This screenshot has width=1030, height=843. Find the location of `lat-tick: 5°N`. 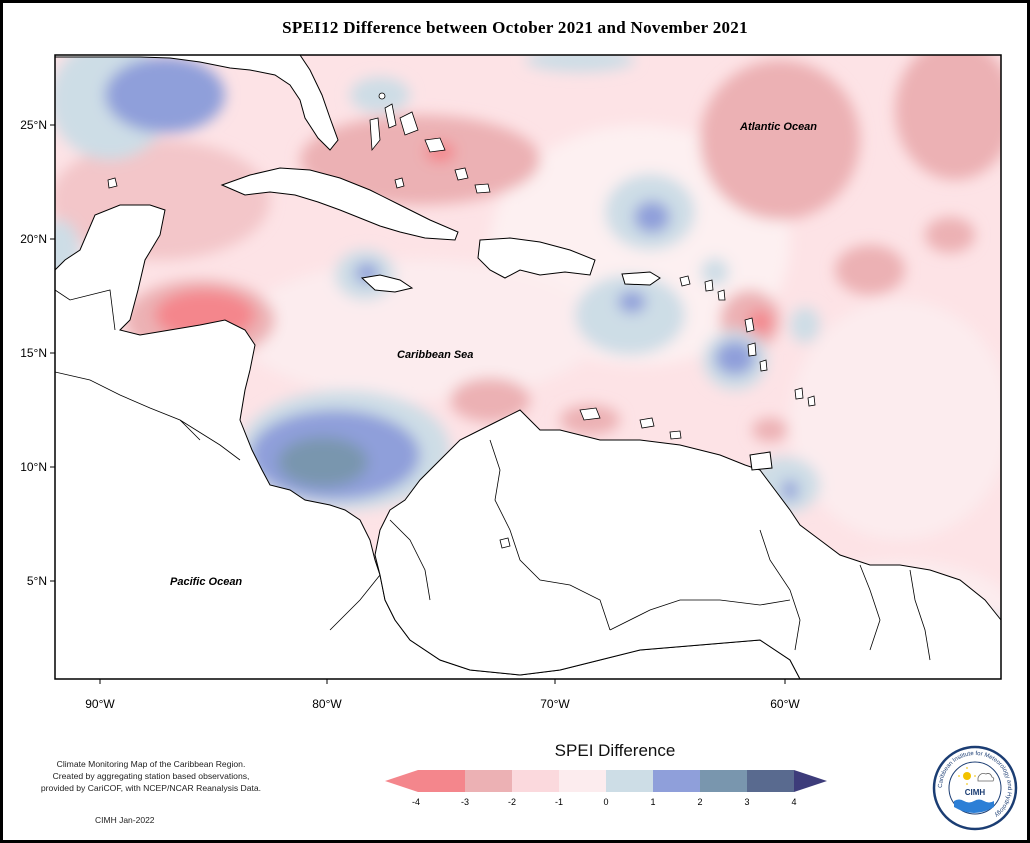

lat-tick: 5°N is located at coordinates (37, 581).